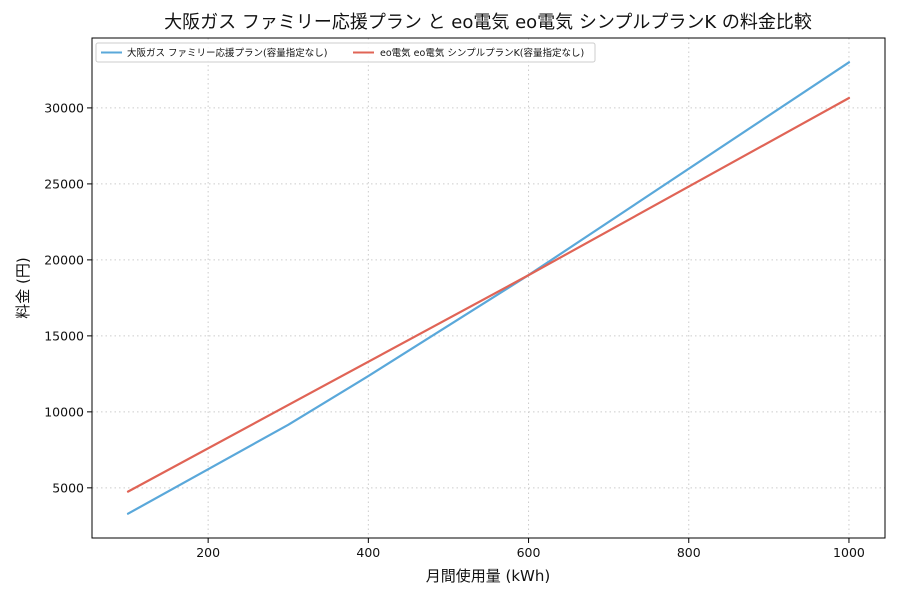 The height and width of the screenshot is (600, 900). Describe the element at coordinates (482, 53) in the screenshot. I see `legend-label-series-2: eo電気 eo電気 シンプルプランK(容量指定なし)` at that location.